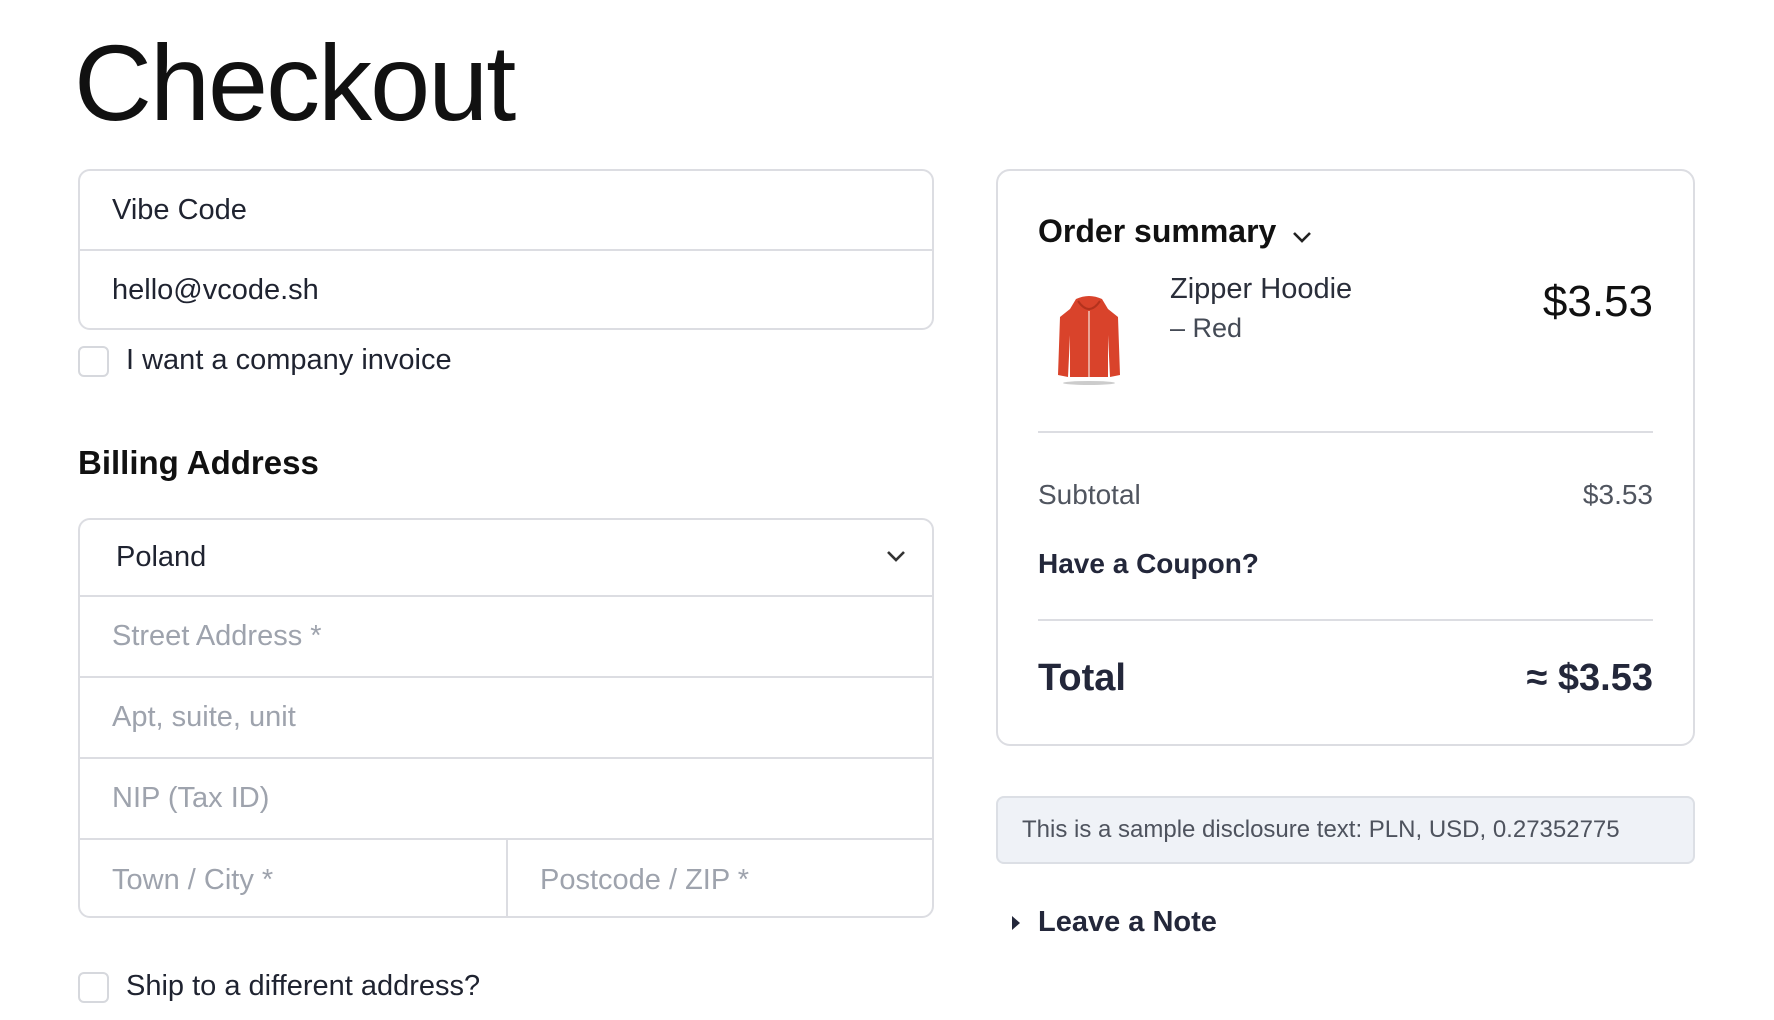 The width and height of the screenshot is (1774, 1020). Describe the element at coordinates (1127, 922) in the screenshot. I see `leave-note-label: Leave a Note` at that location.